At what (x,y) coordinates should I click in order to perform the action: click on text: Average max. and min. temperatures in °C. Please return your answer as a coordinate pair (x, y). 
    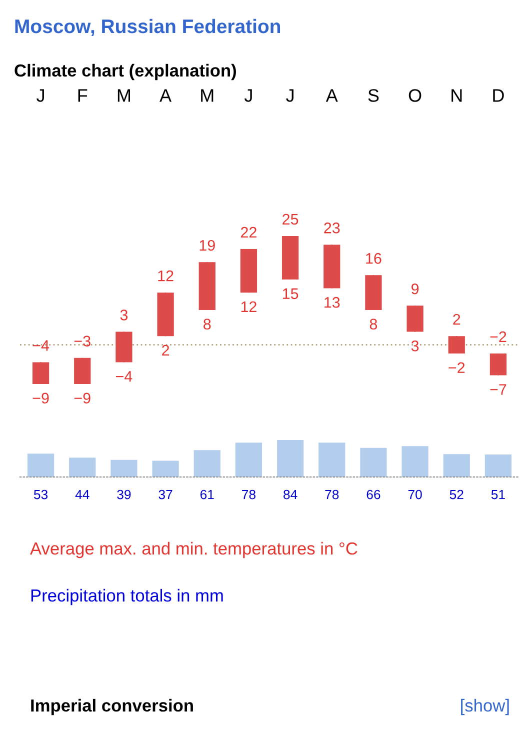
    Looking at the image, I should click on (194, 550).